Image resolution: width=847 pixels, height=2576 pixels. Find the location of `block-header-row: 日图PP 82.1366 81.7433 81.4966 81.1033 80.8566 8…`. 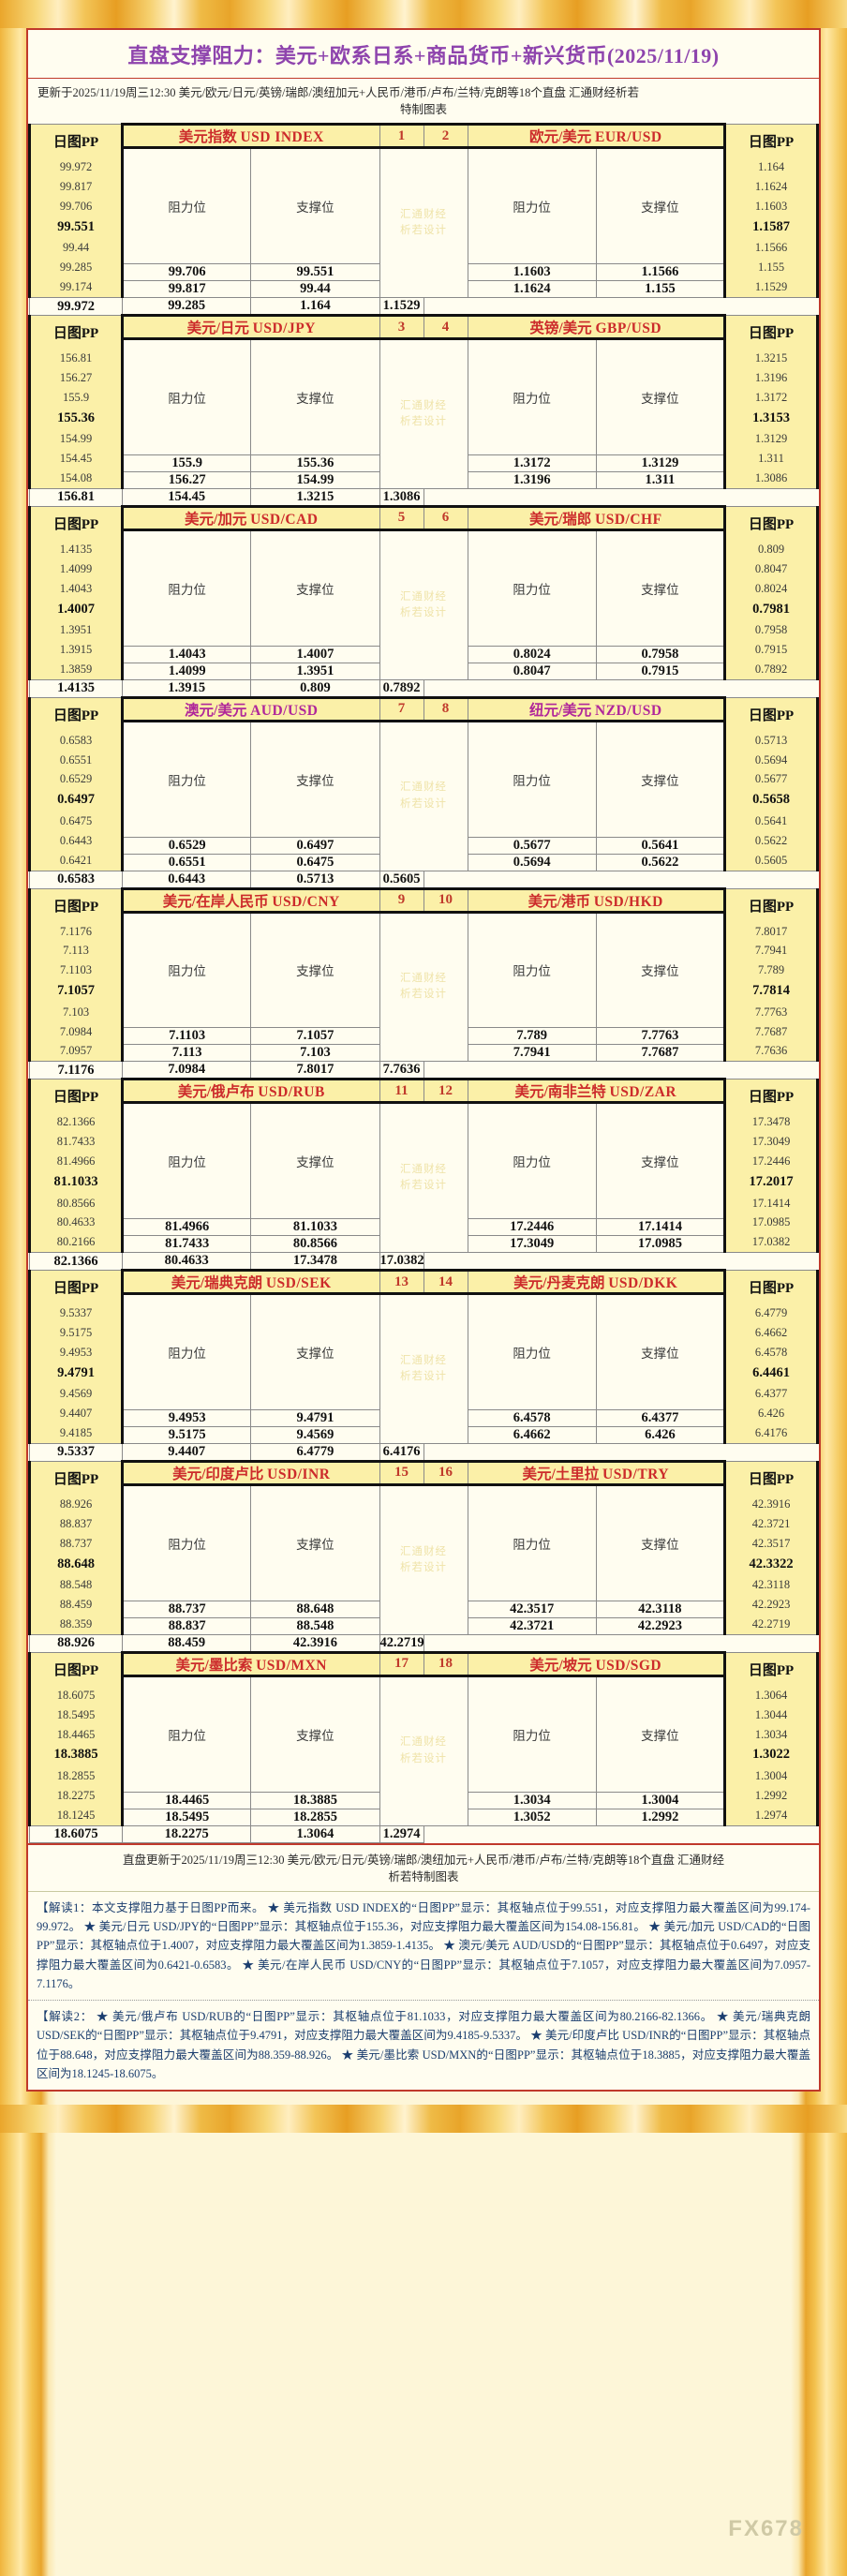

block-header-row: 日图PP 82.1366 81.7433 81.4966 81.1033 80.8566 8… is located at coordinates (424, 1166).